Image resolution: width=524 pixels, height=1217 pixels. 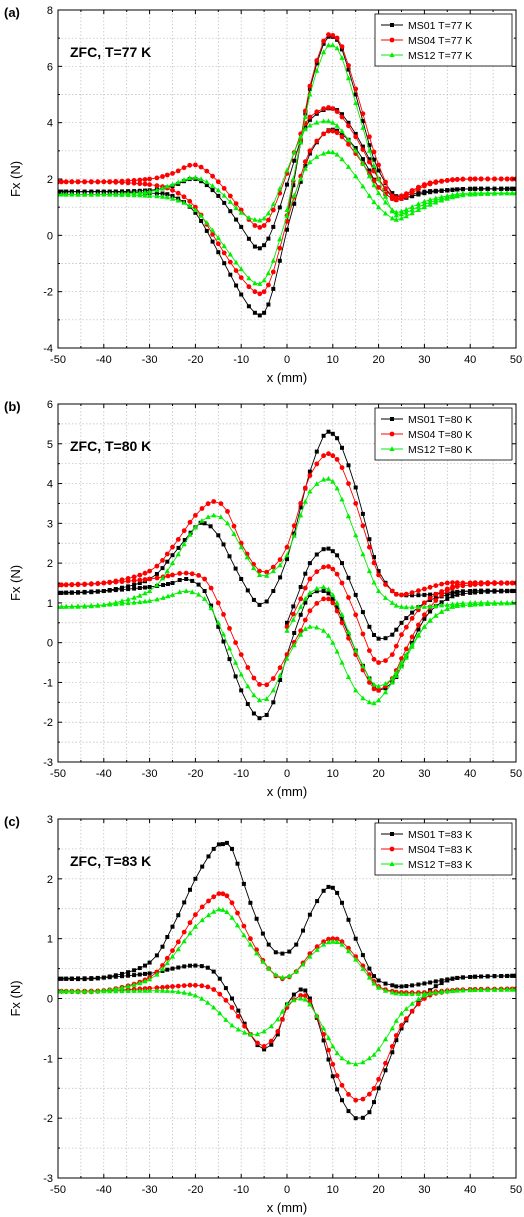 I want to click on legend-entry: MS12 T=80 K, so click(x=440, y=450).